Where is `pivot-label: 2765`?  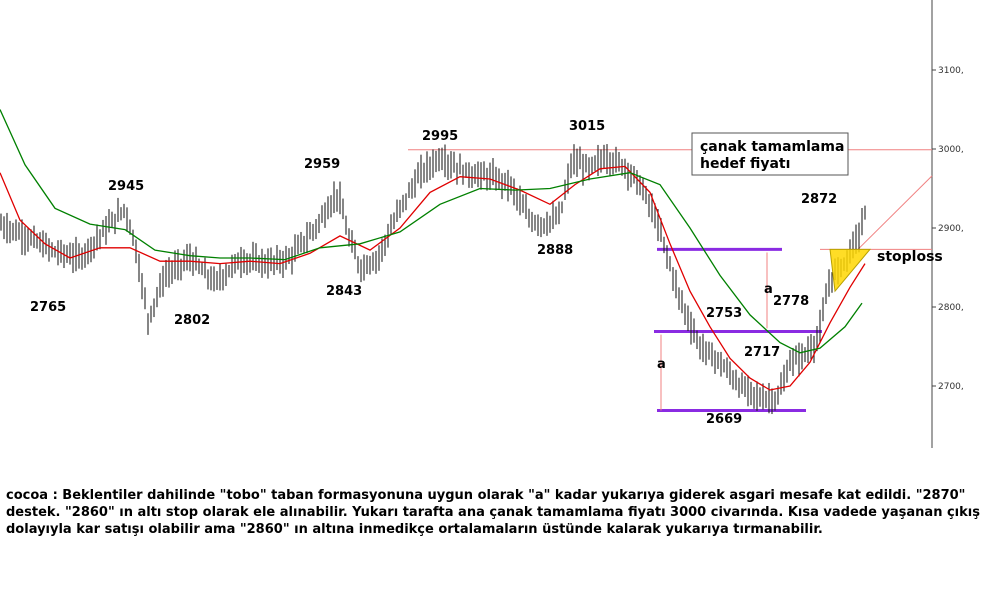
pivot-label: 2765 is located at coordinates (48, 307).